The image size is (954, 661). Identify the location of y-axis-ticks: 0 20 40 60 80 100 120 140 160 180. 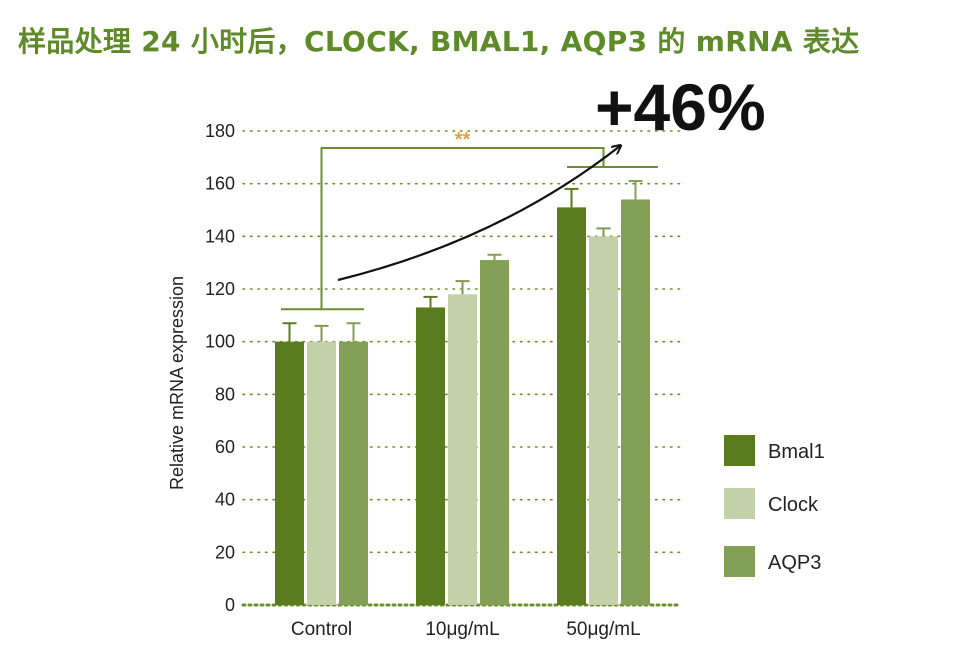
(220, 368).